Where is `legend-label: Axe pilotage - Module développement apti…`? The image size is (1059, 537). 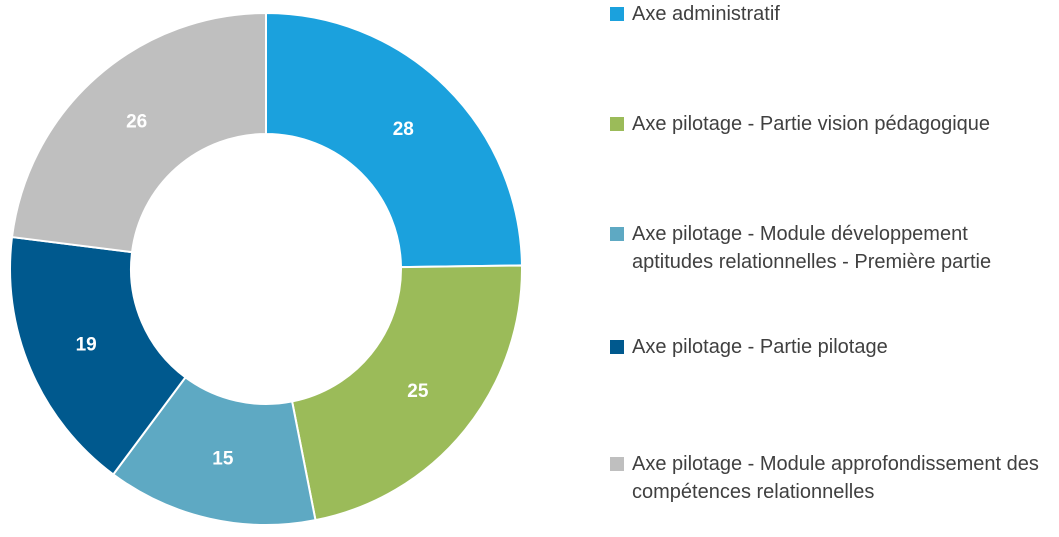 legend-label: Axe pilotage - Module développement apti… is located at coordinates (812, 248).